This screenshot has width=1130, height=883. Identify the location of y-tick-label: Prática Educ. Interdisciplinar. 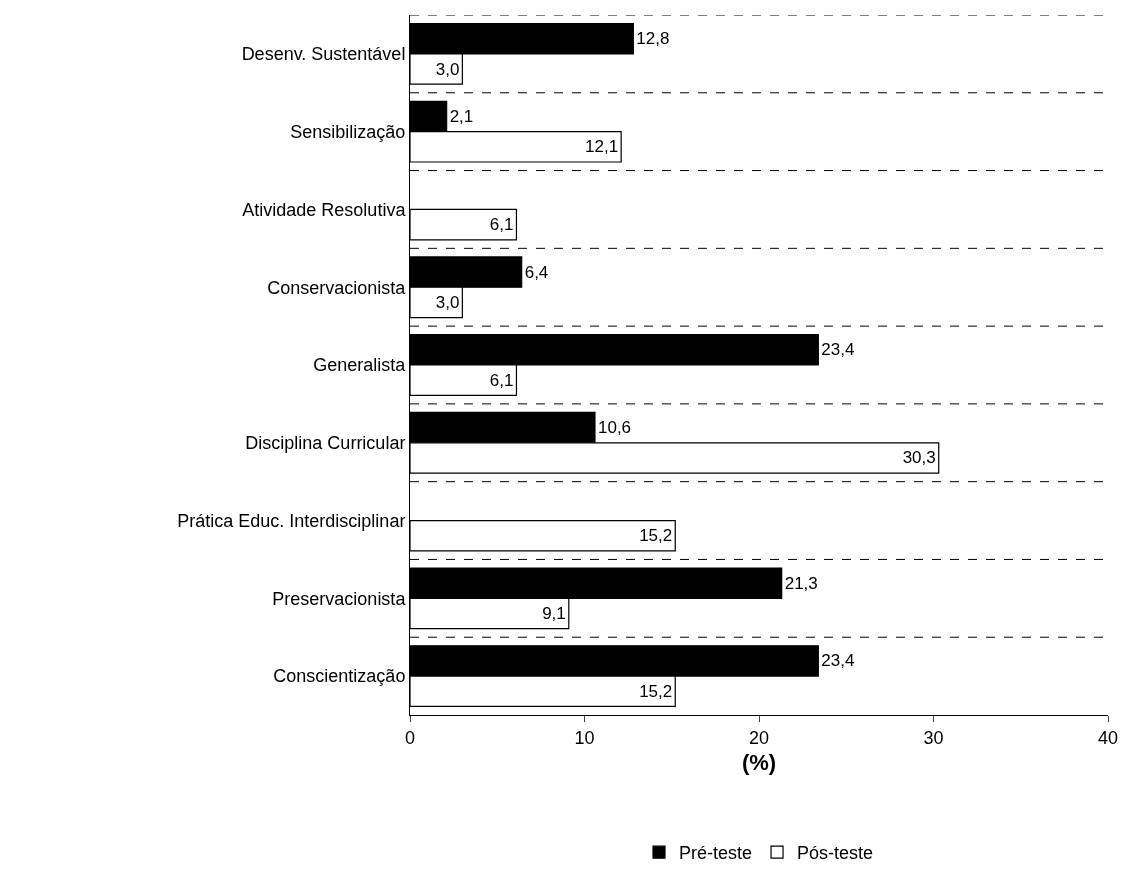
(291, 520).